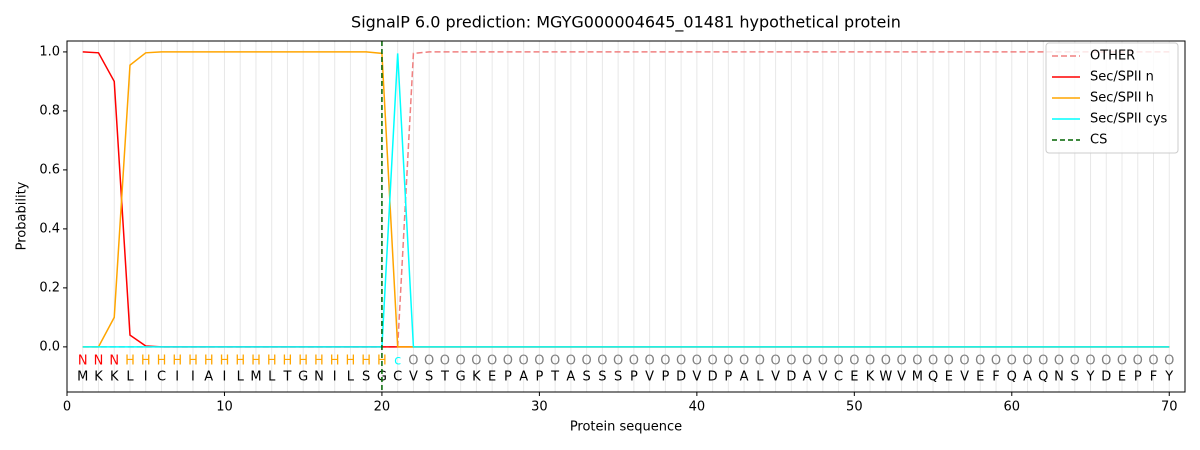 This screenshot has width=1200, height=450. What do you see at coordinates (49, 287) in the screenshot?
I see `y-tick-label: 0.2` at bounding box center [49, 287].